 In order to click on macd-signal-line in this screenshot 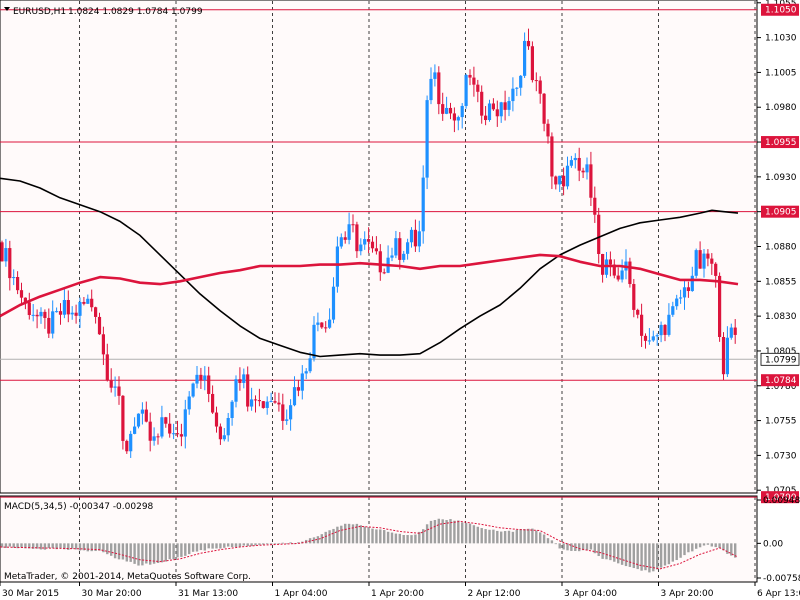, I will do `click(369, 545)`.